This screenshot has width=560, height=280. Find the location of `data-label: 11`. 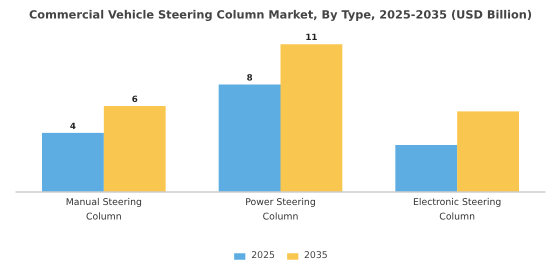

data-label: 11 is located at coordinates (311, 38).